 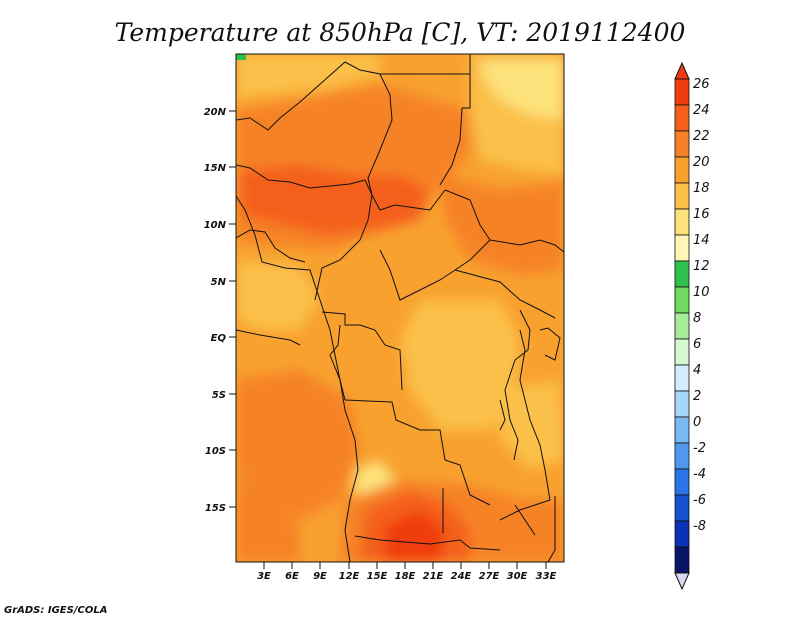 What do you see at coordinates (264, 576) in the screenshot?
I see `lon-label: 3E` at bounding box center [264, 576].